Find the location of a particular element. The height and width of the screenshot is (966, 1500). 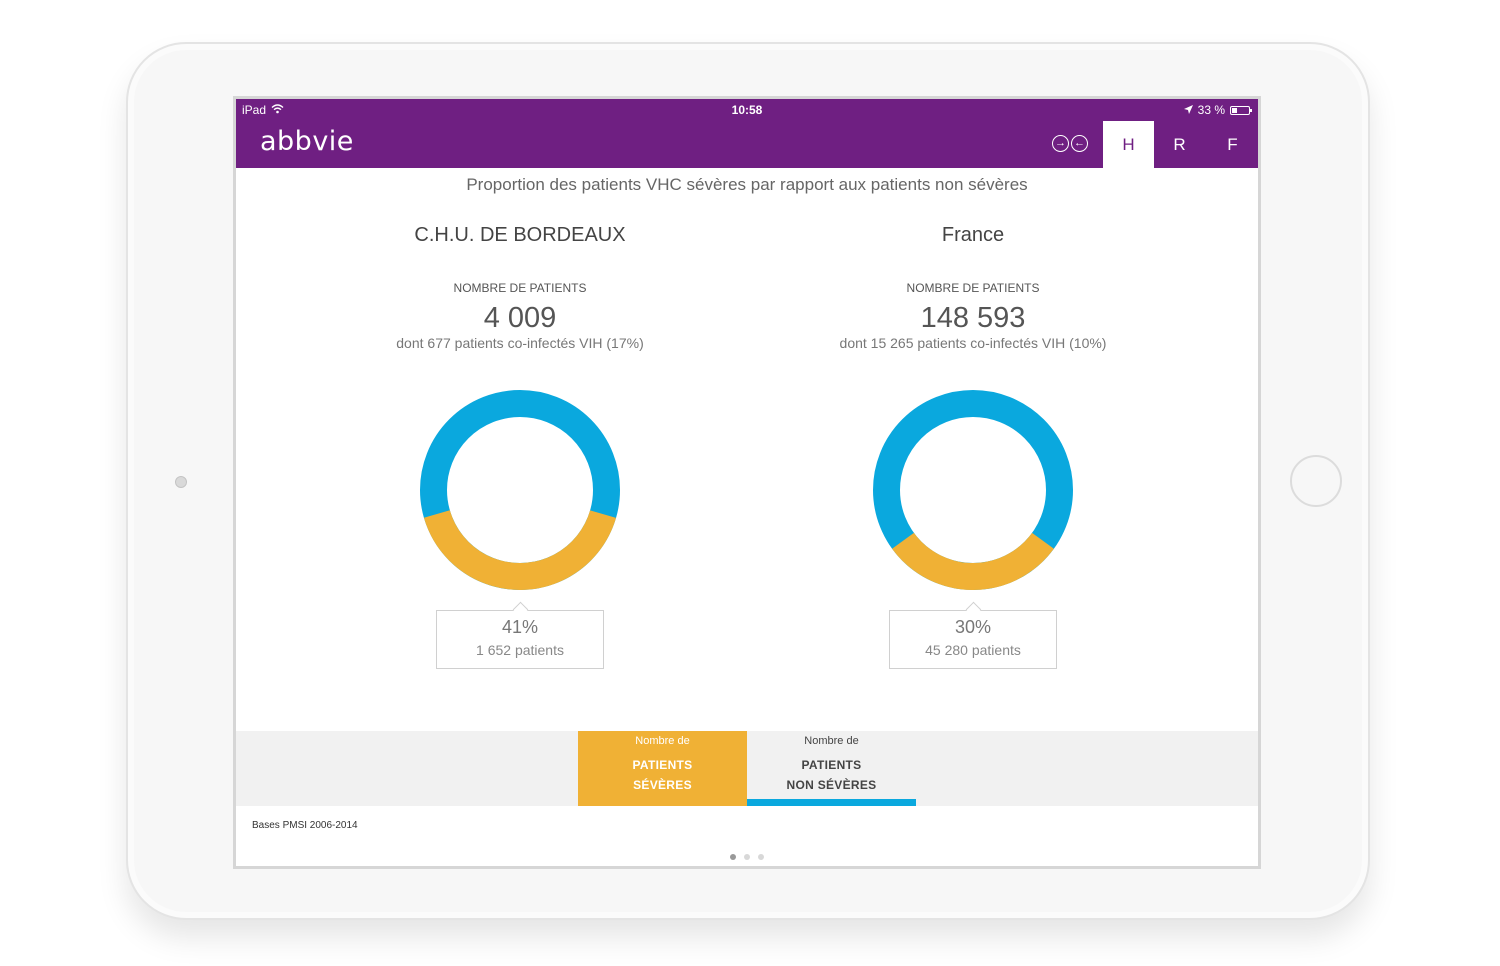

tab-f: F is located at coordinates (1232, 144).